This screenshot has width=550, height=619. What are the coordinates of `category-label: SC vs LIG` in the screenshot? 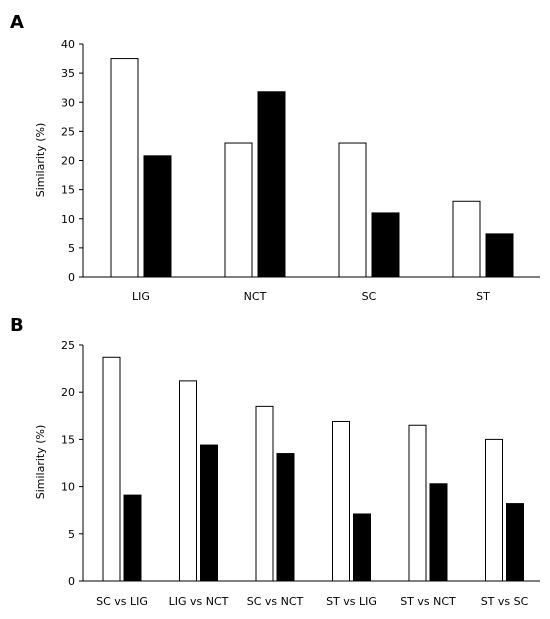 It's located at (122, 601).